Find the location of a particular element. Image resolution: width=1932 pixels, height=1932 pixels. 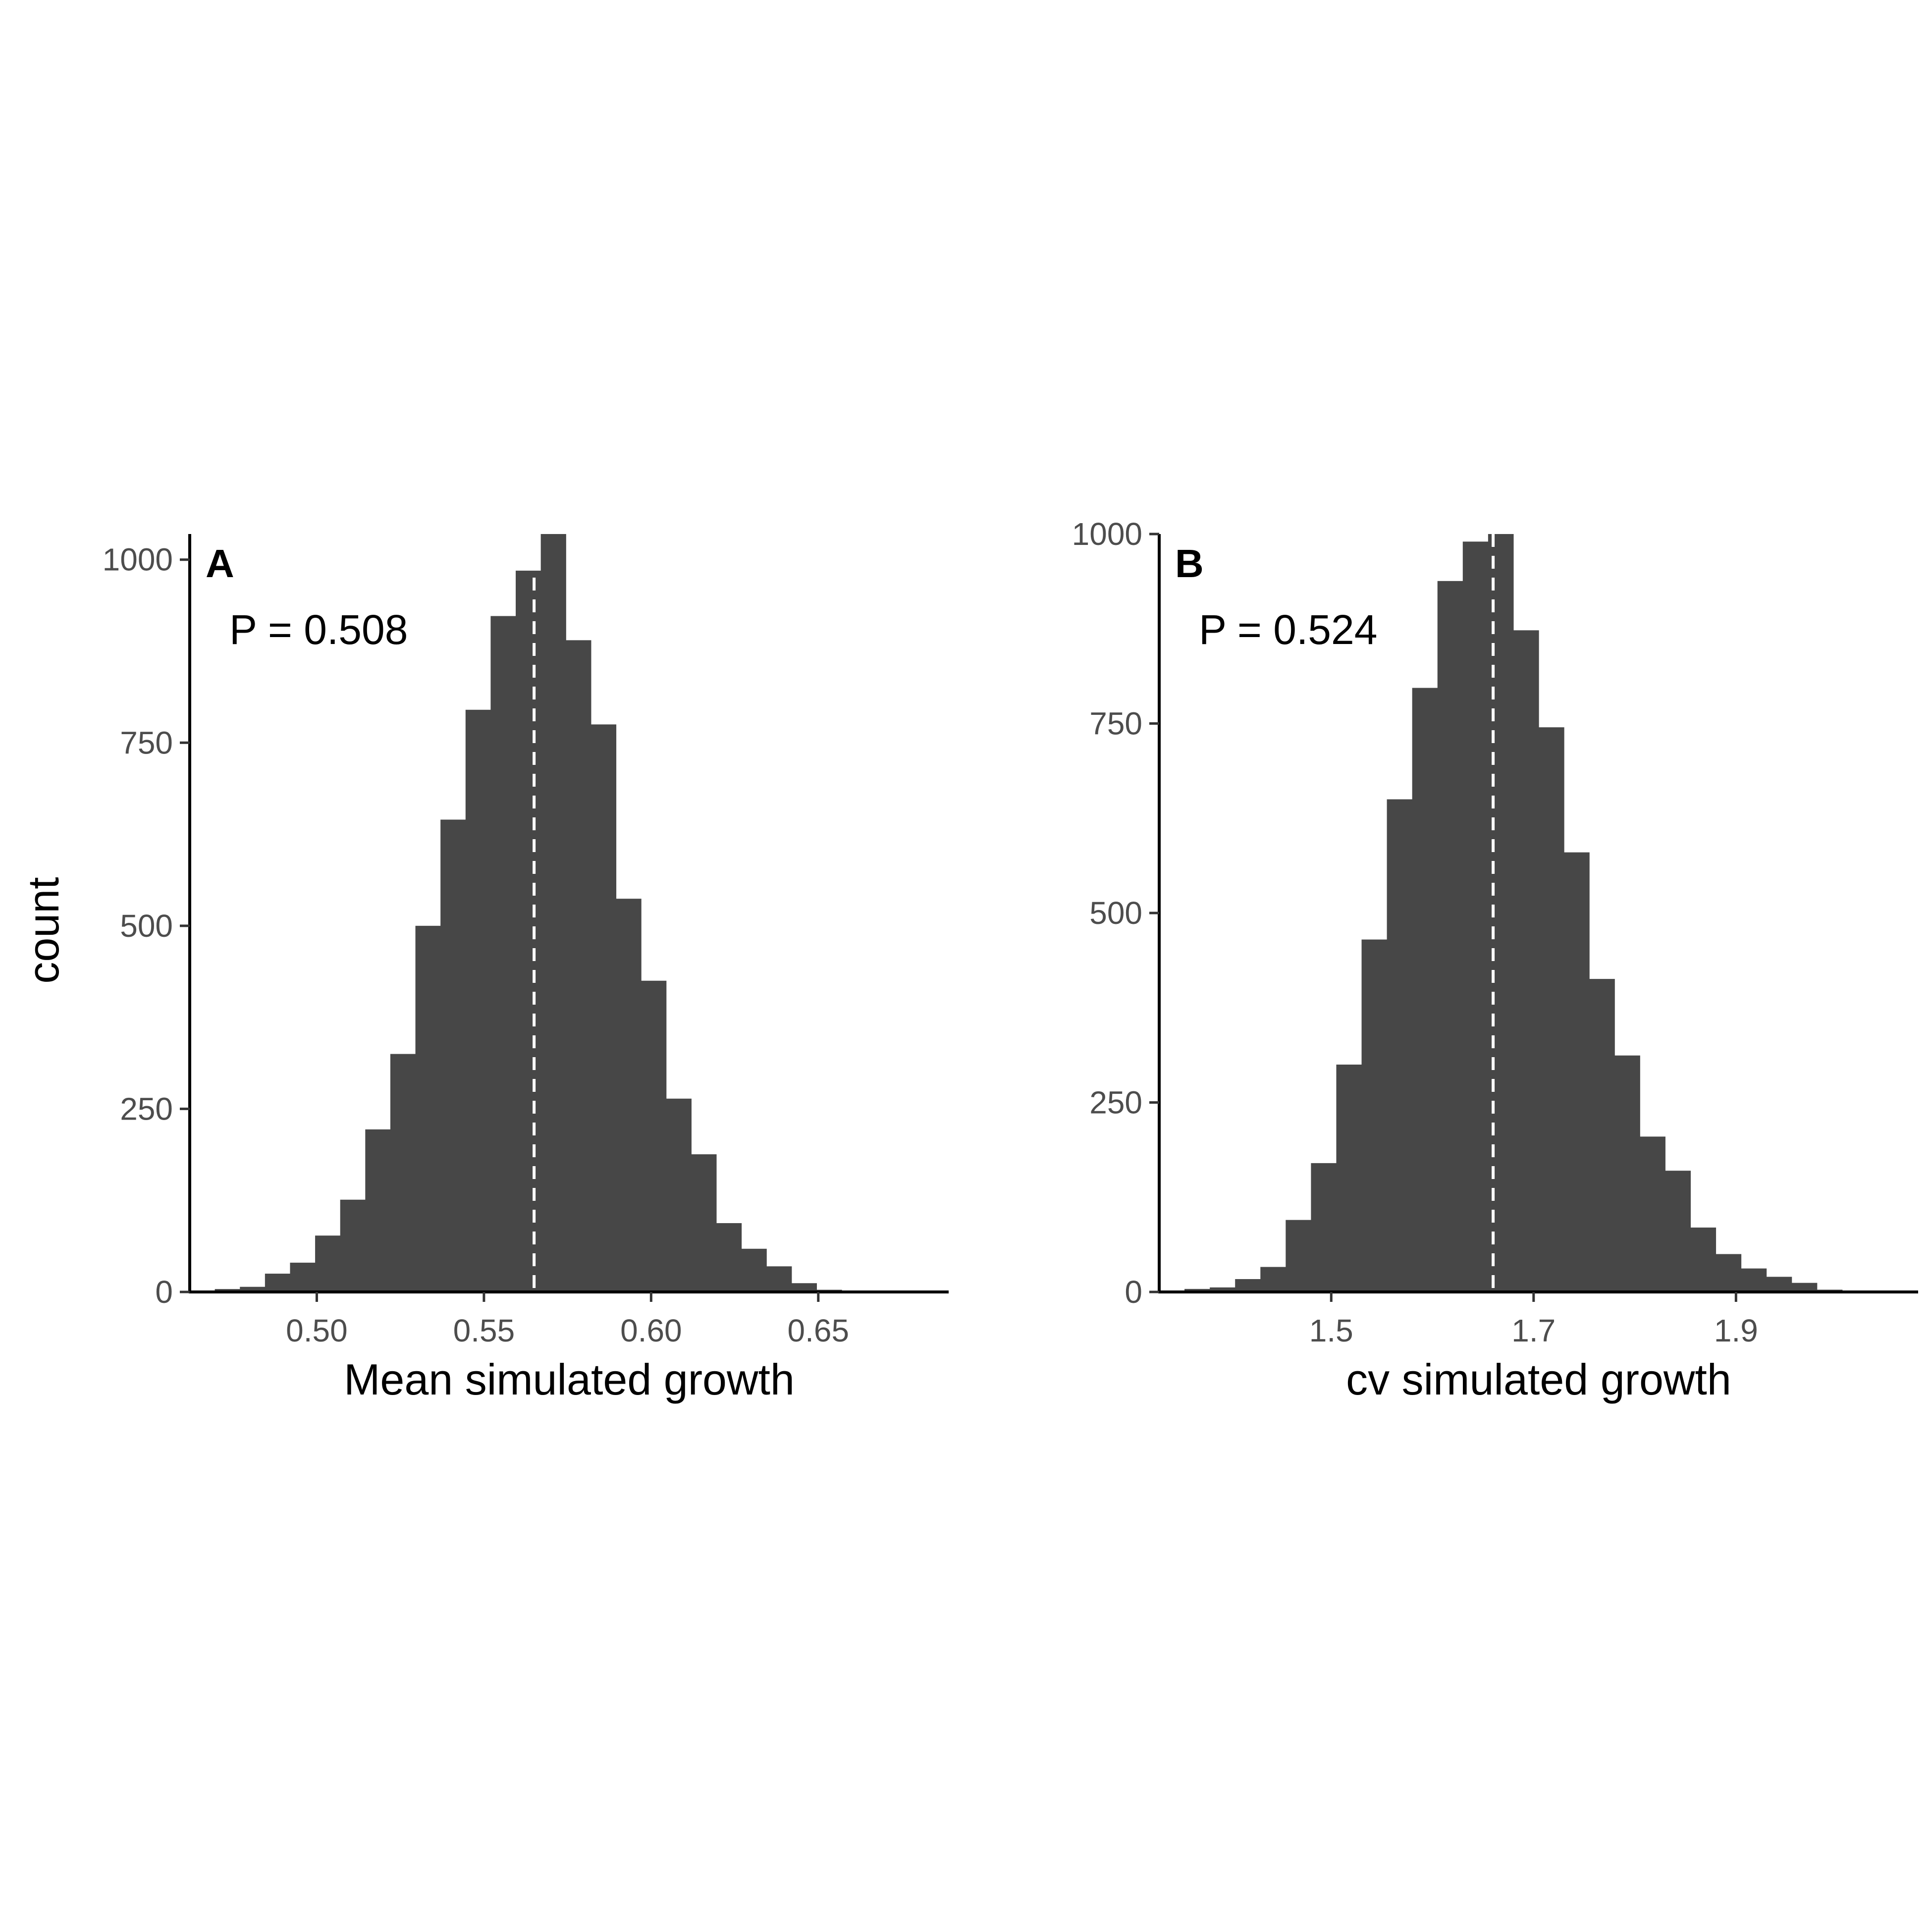

x-tick-label: 1.9 is located at coordinates (1736, 1330).